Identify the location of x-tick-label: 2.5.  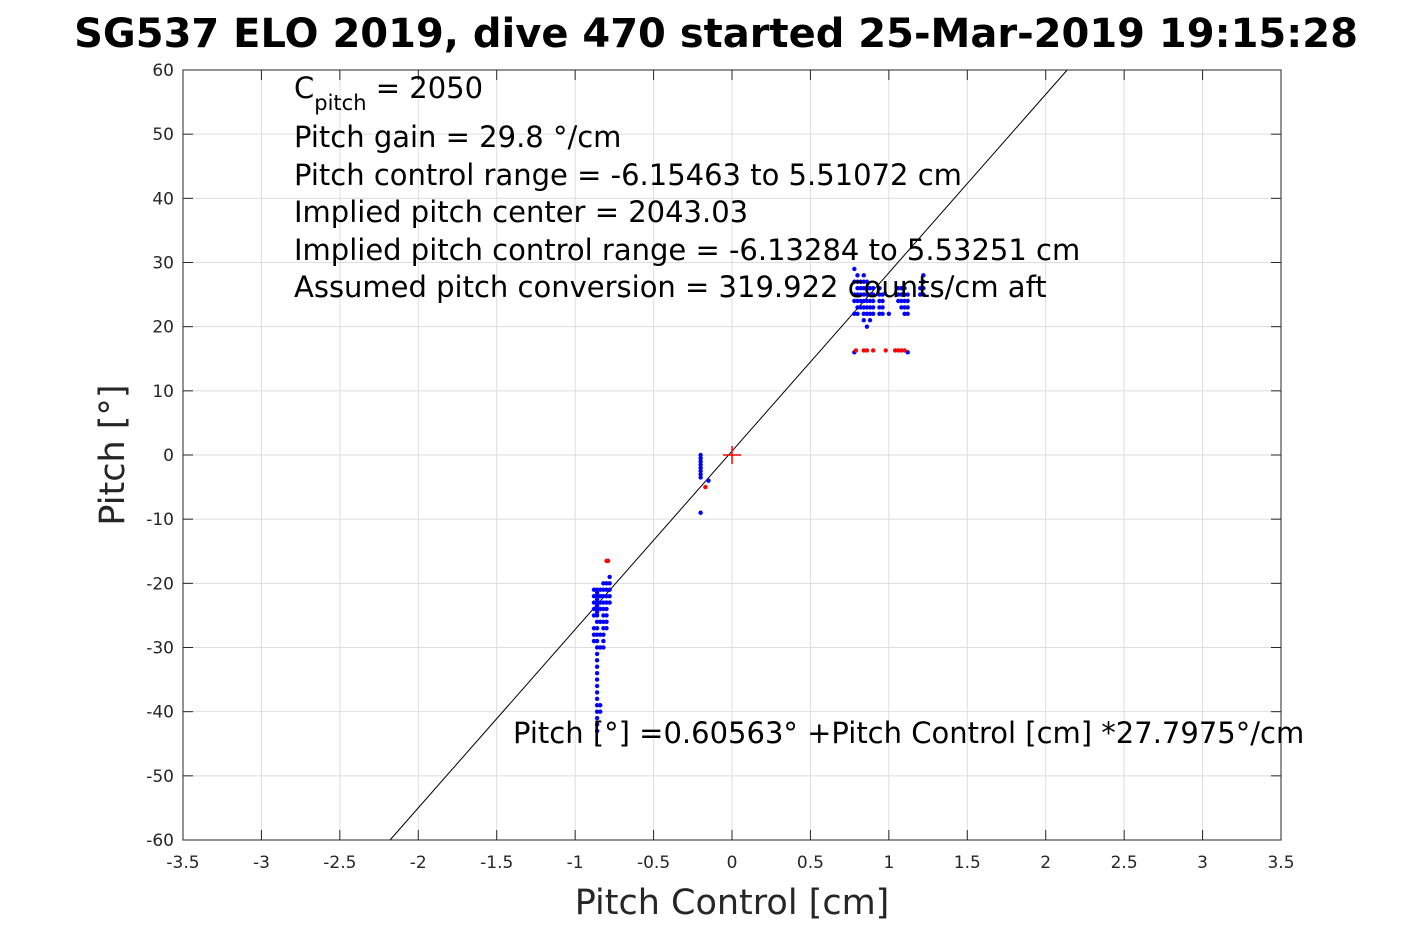
(1124, 863).